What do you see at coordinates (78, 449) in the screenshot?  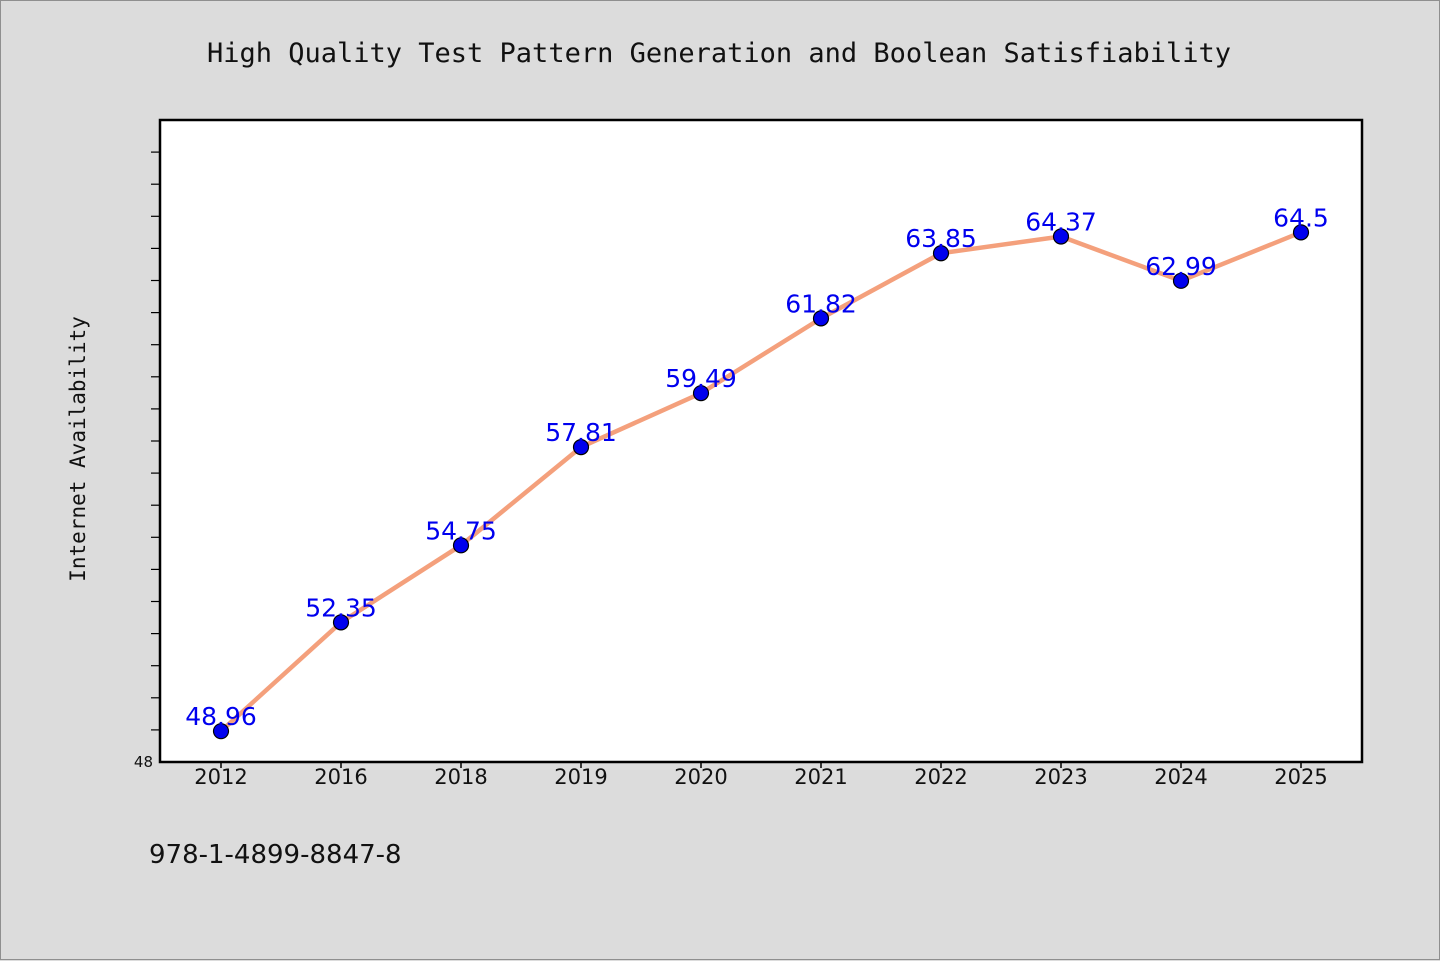 I see `y-axis-label: Internet Availability` at bounding box center [78, 449].